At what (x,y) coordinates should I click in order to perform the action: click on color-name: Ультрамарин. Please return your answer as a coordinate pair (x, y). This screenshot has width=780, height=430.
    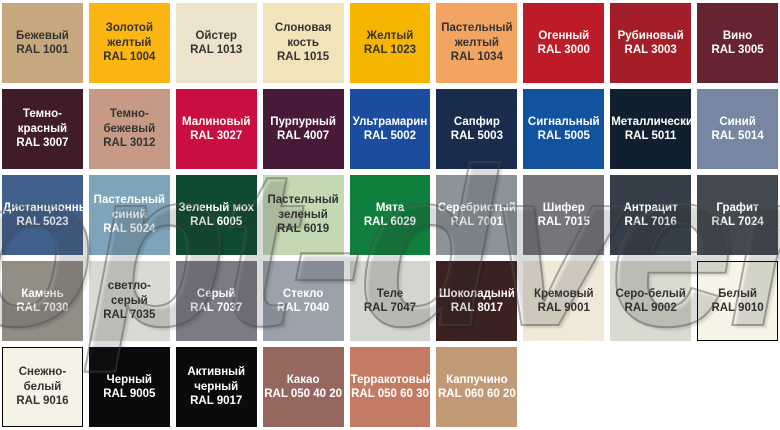
    Looking at the image, I should click on (390, 121).